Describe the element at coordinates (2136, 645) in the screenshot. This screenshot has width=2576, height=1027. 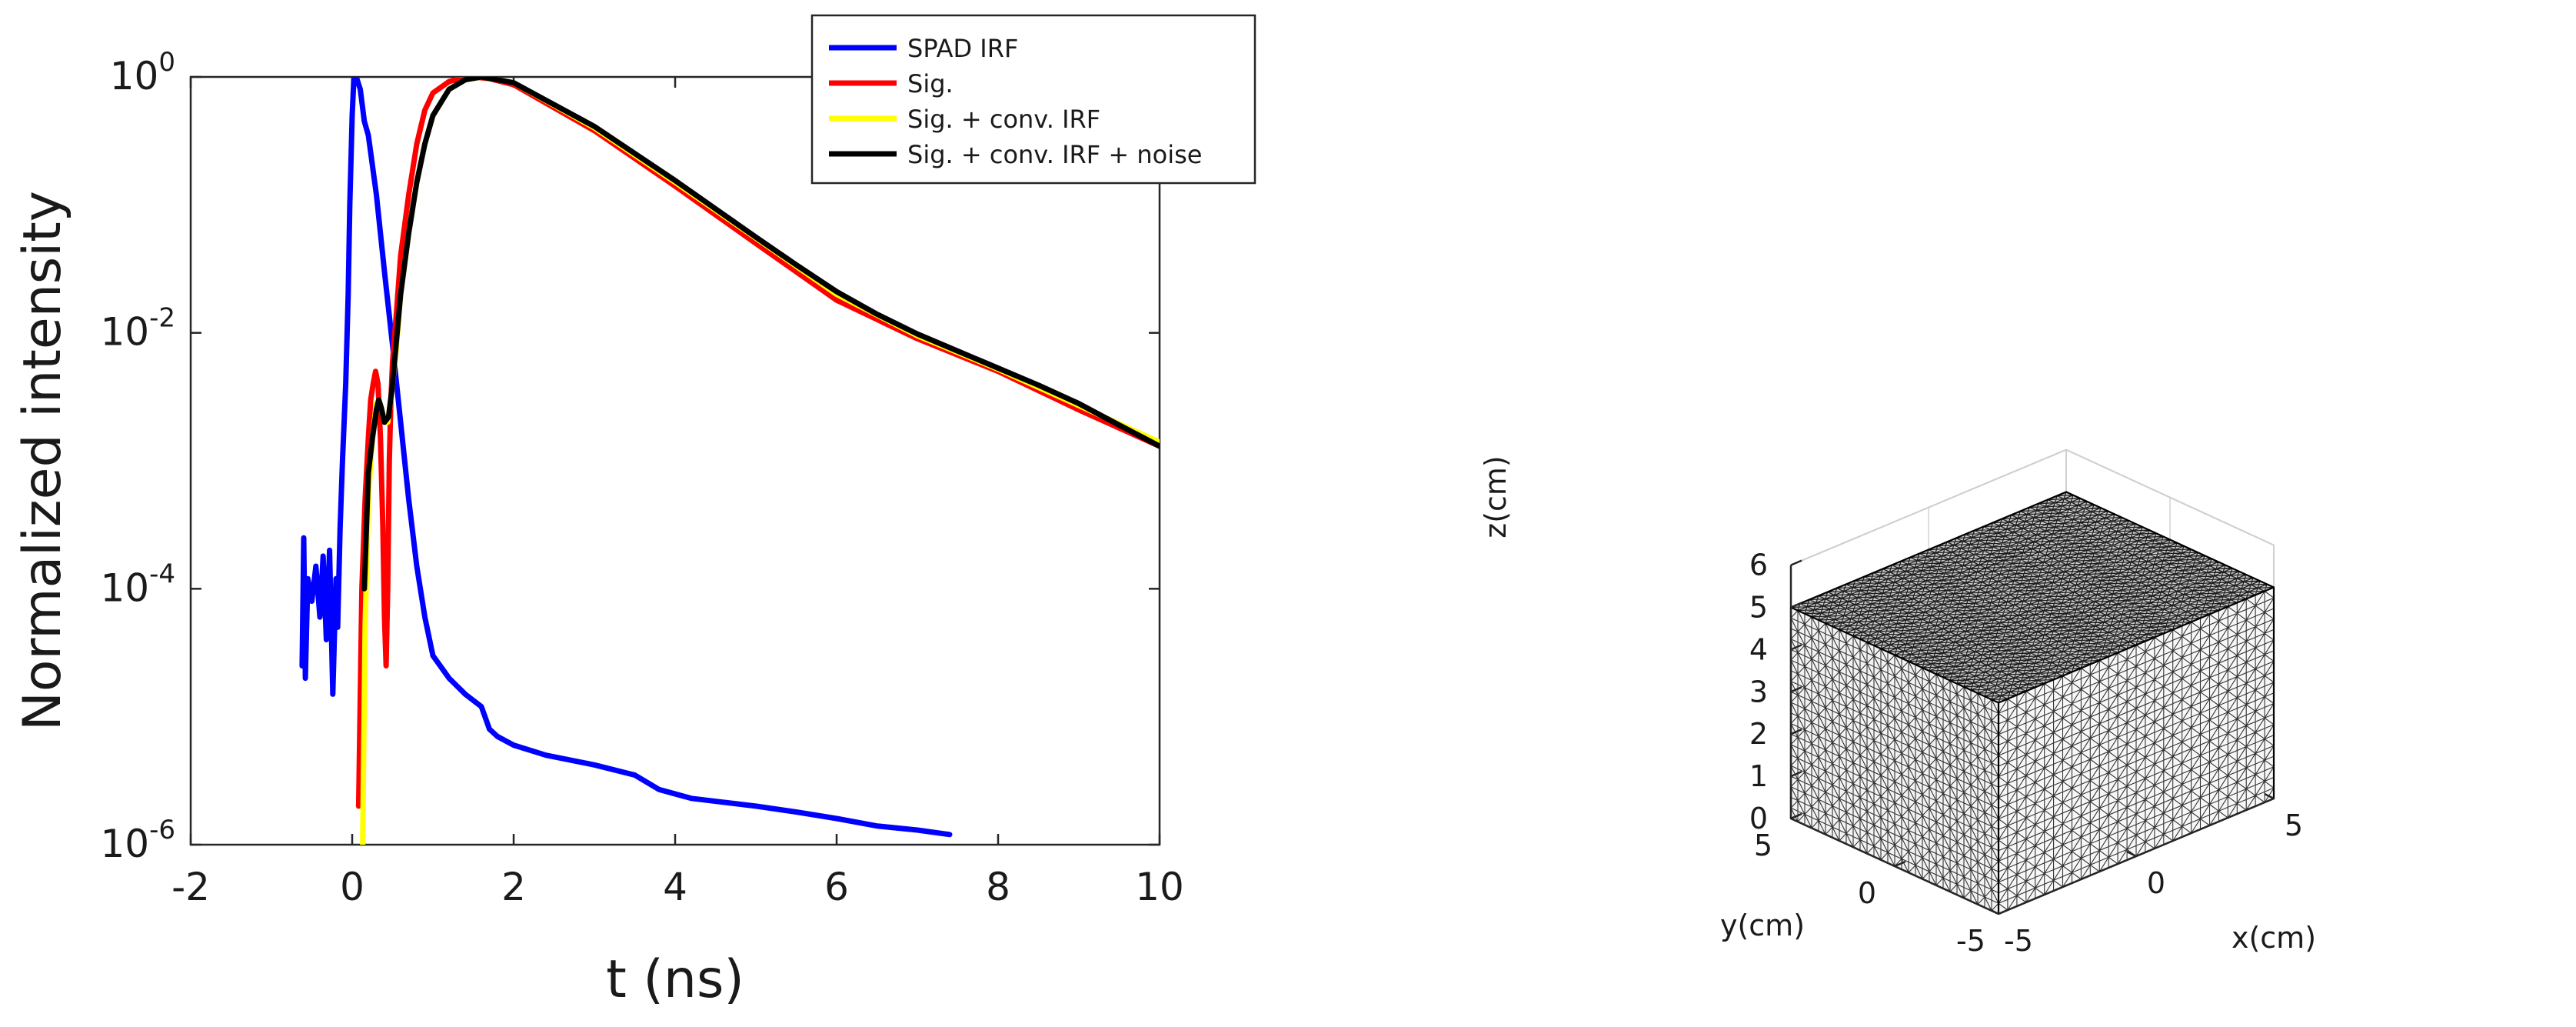
I see `mesh-edge` at that location.